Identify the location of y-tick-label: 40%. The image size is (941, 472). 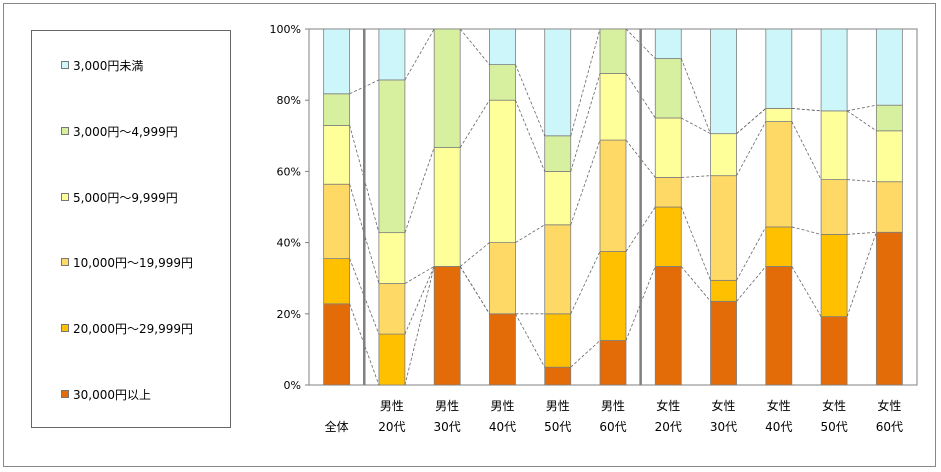
(289, 243).